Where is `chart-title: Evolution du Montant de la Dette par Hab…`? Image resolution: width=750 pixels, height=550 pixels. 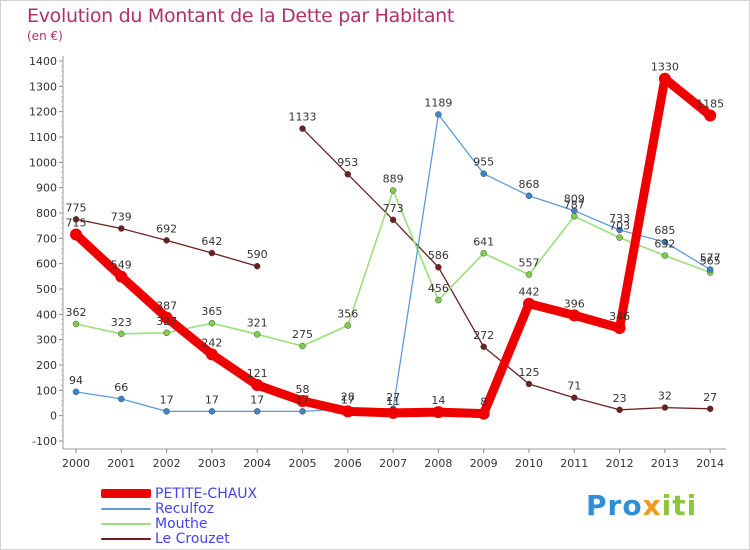
chart-title: Evolution du Montant de la Dette par Hab… is located at coordinates (241, 16).